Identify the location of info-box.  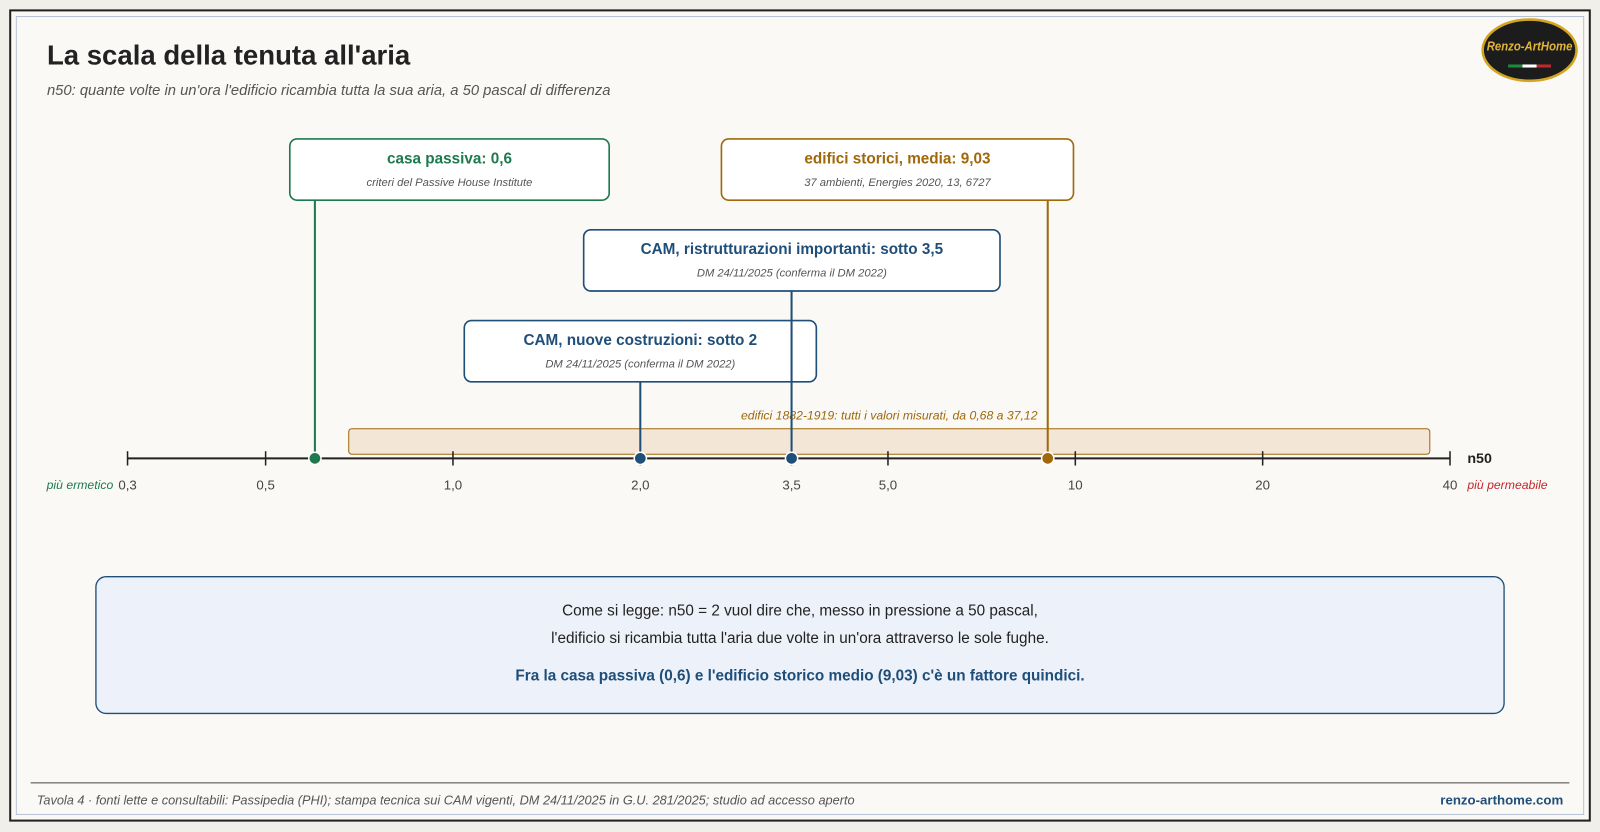
(800, 645).